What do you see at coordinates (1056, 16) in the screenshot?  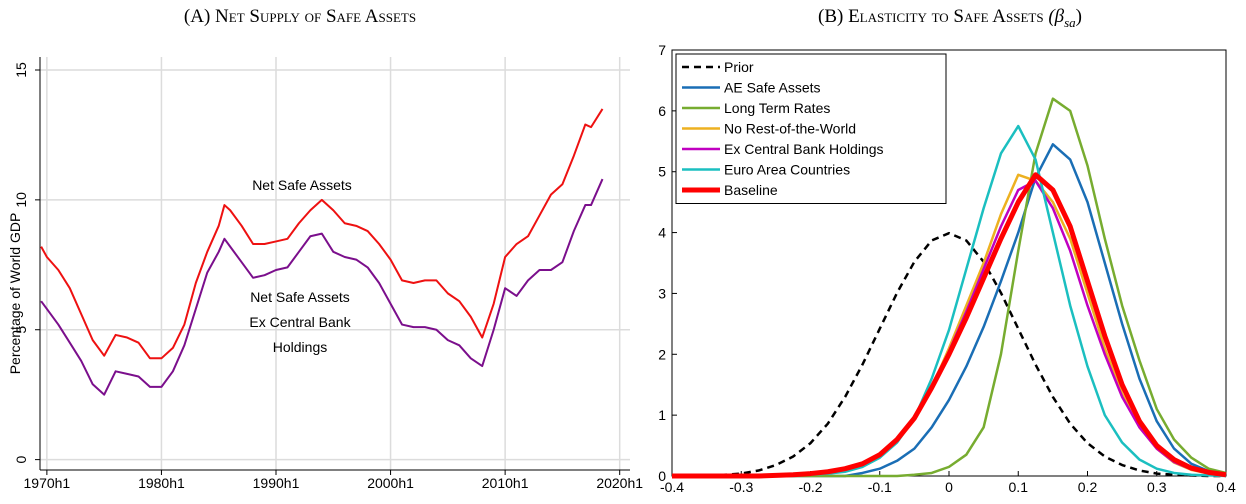 I see `title-math: (β` at bounding box center [1056, 16].